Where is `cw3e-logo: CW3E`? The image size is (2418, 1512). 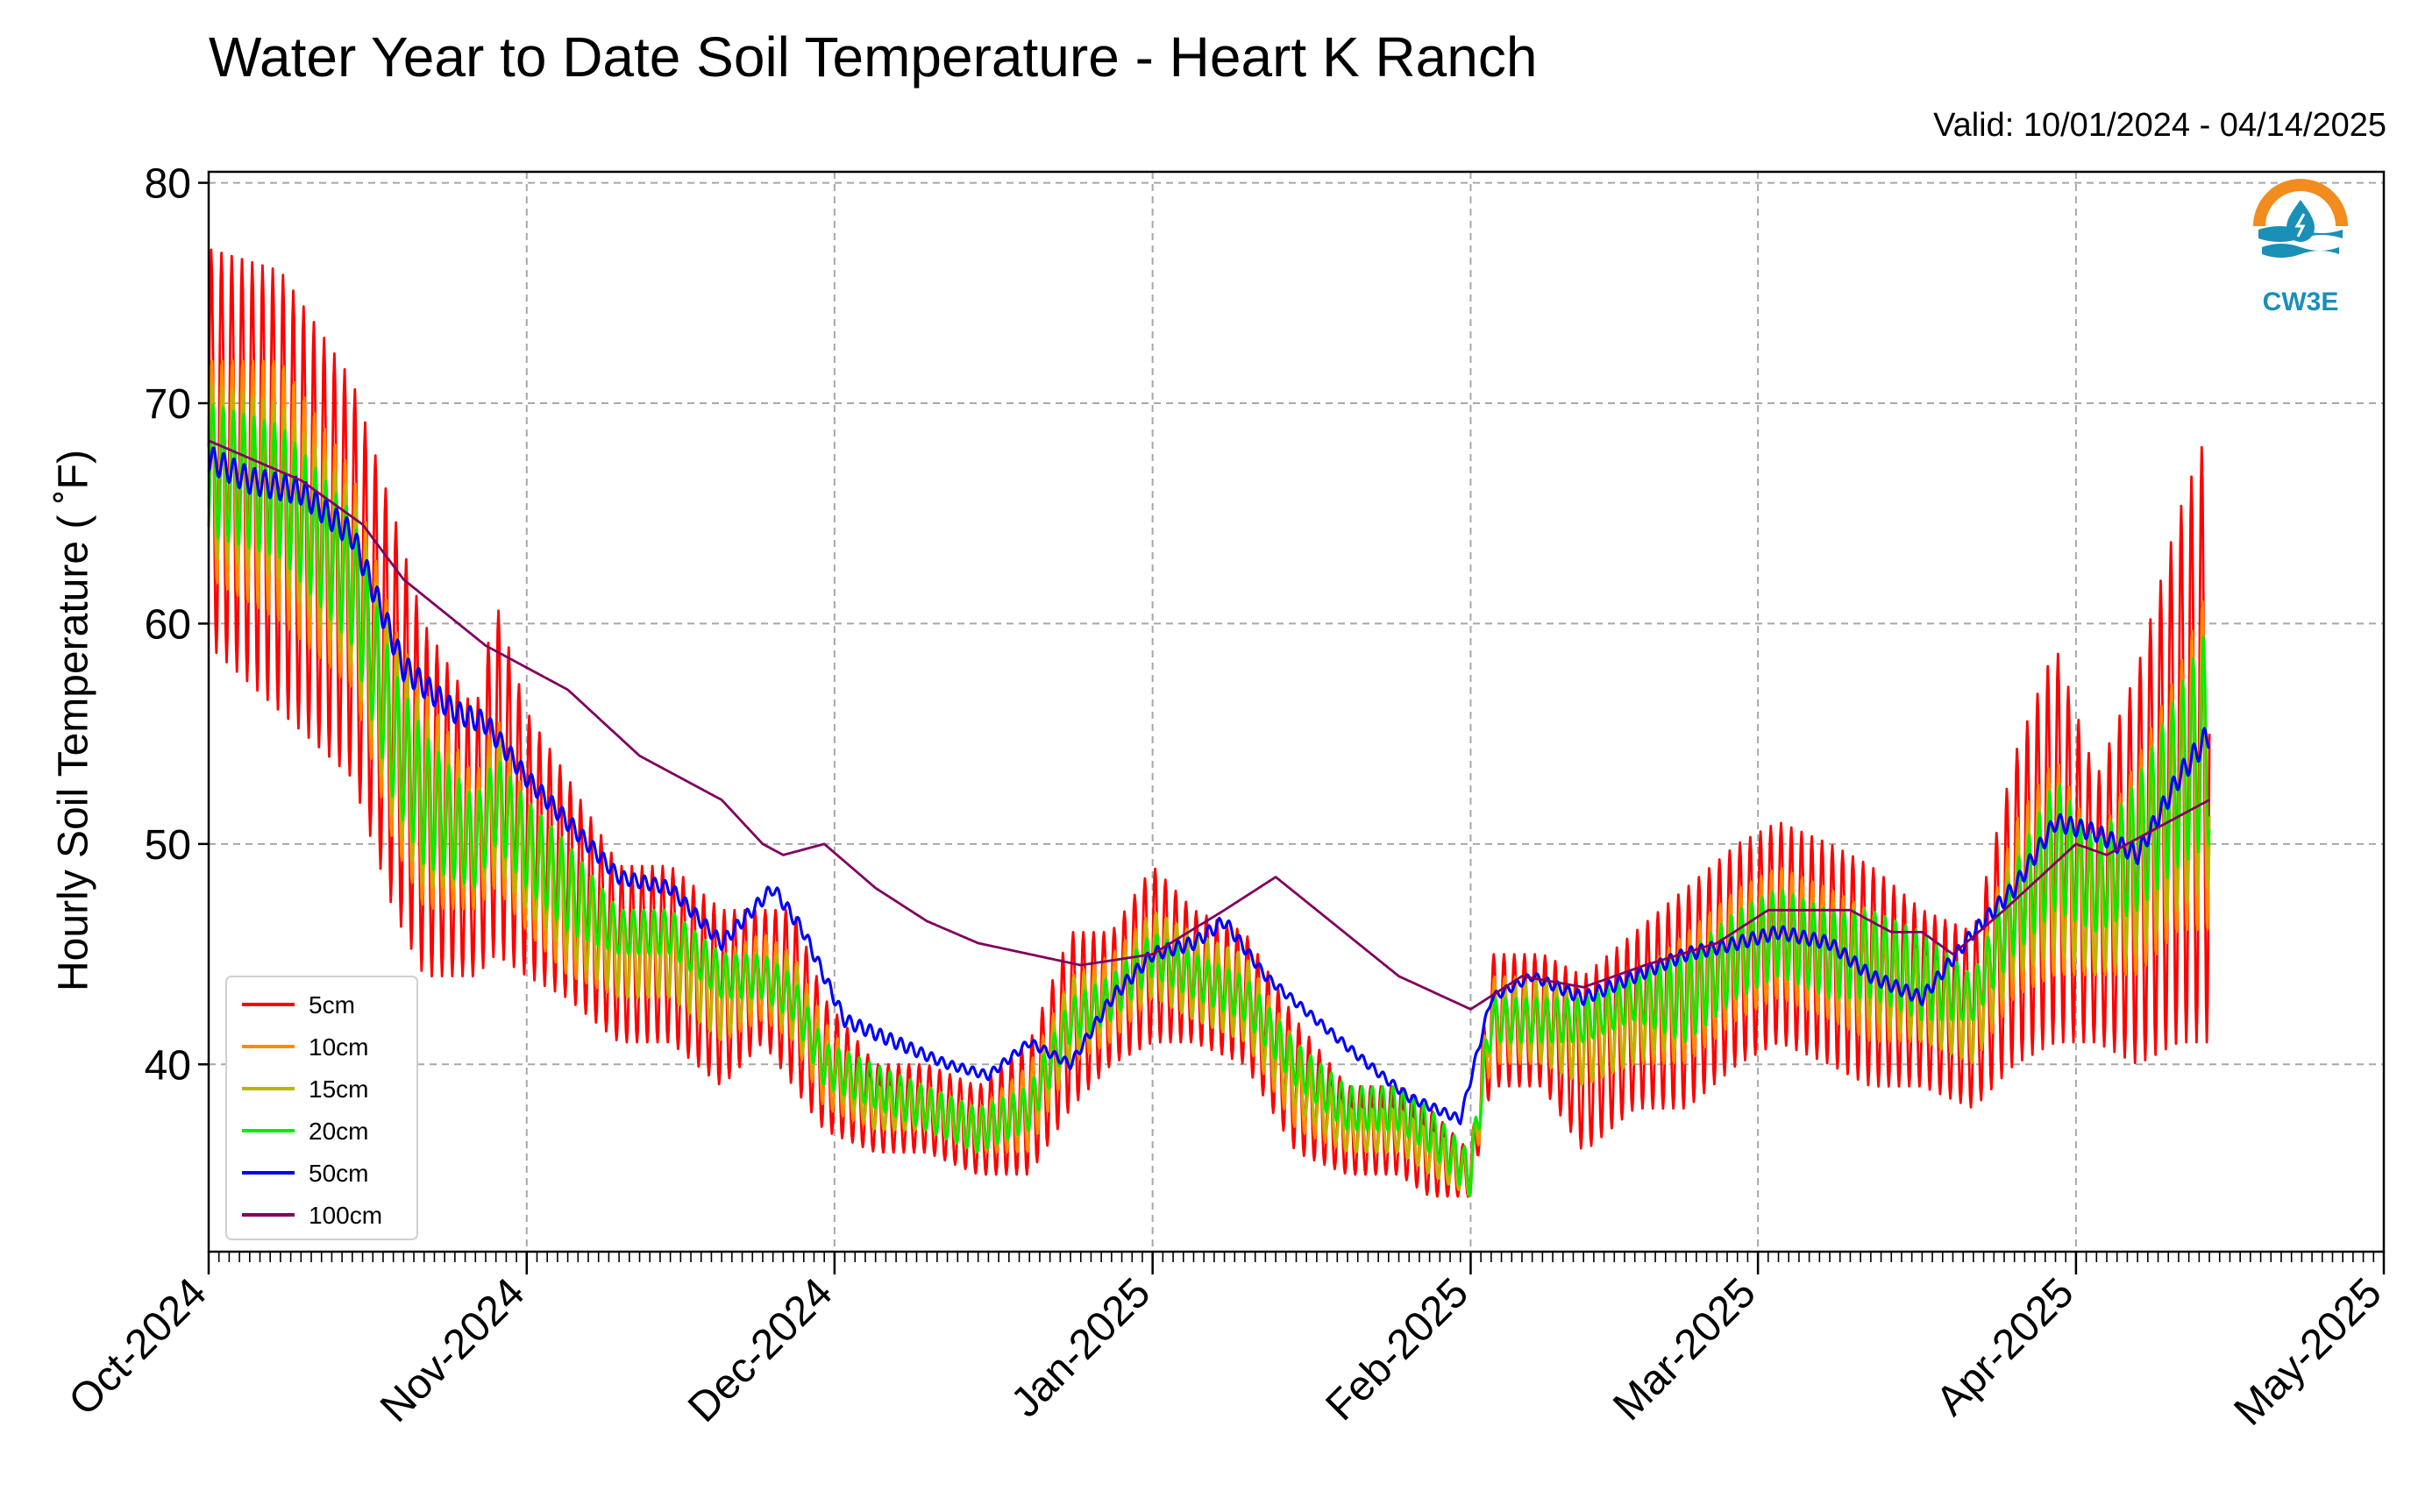 cw3e-logo: CW3E is located at coordinates (2300, 247).